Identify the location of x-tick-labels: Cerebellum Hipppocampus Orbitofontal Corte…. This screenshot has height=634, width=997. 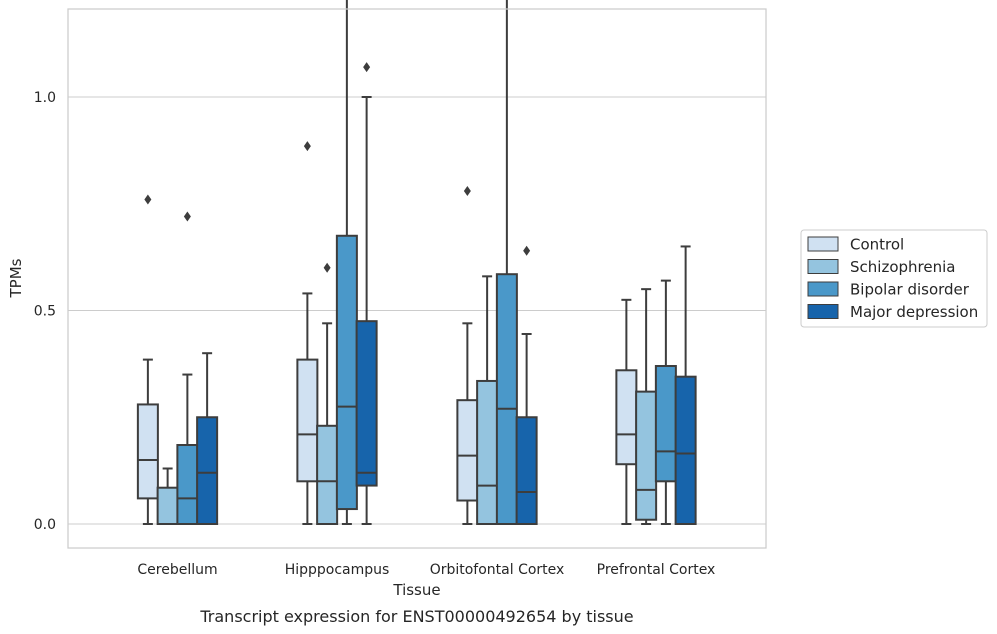
(426, 570).